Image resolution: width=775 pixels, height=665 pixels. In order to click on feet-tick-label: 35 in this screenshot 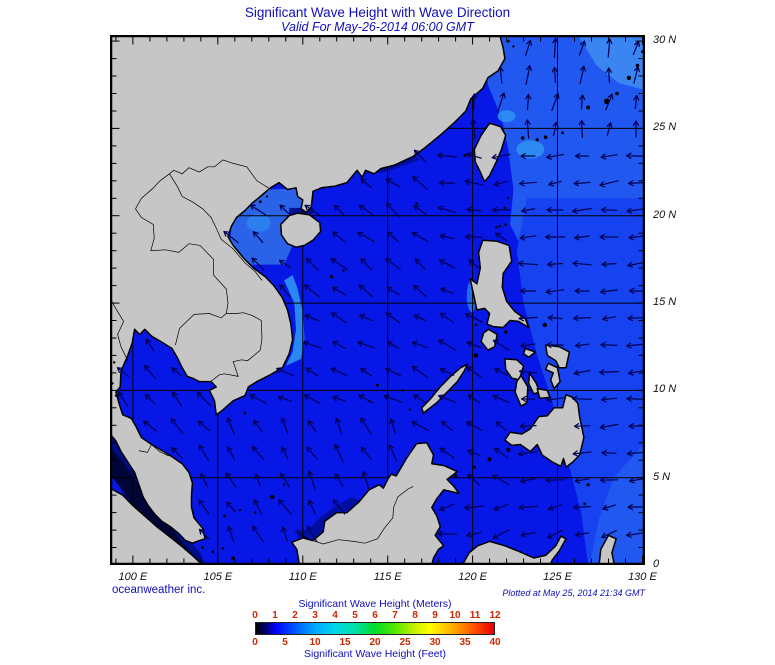, I will do `click(465, 642)`.